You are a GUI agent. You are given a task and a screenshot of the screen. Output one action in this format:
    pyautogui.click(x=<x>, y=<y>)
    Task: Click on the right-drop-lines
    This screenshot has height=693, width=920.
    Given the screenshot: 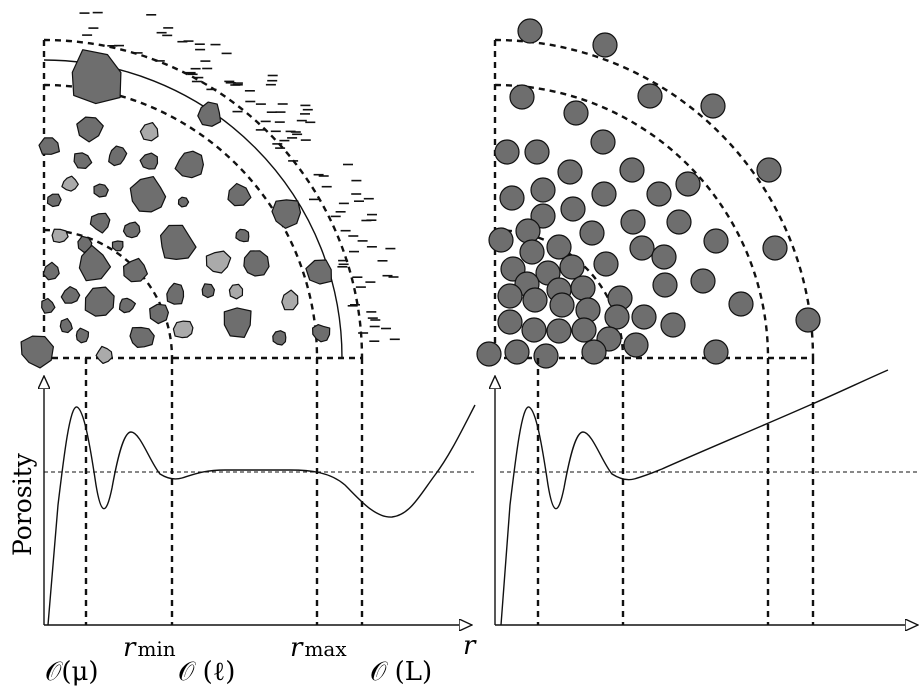 What is the action you would take?
    pyautogui.click(x=675, y=491)
    